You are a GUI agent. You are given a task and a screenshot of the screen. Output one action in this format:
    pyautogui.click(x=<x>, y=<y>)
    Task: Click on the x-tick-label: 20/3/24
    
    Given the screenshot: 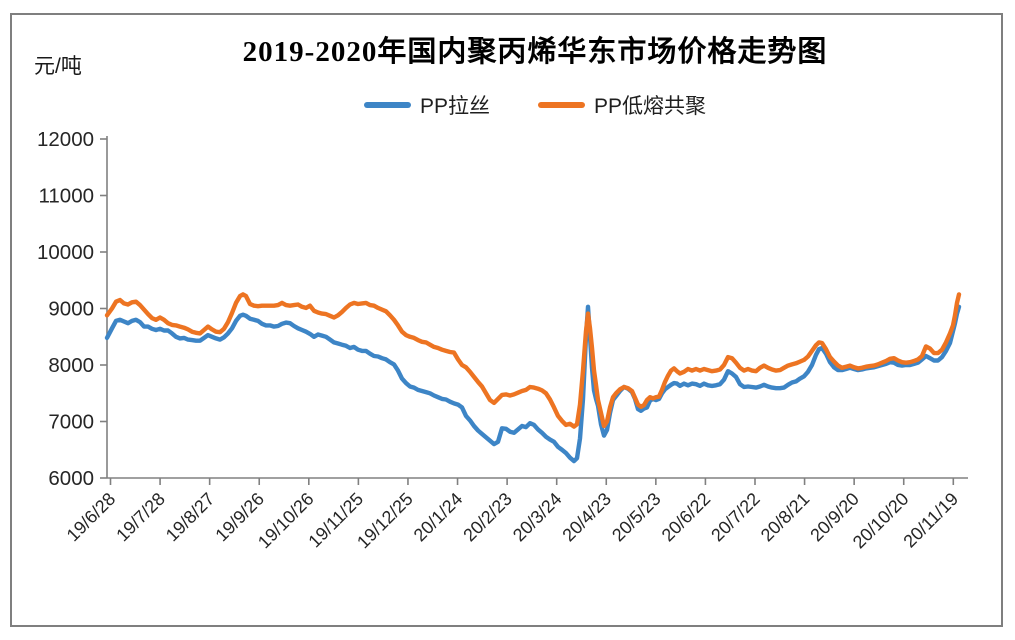 What is the action you would take?
    pyautogui.click(x=537, y=517)
    